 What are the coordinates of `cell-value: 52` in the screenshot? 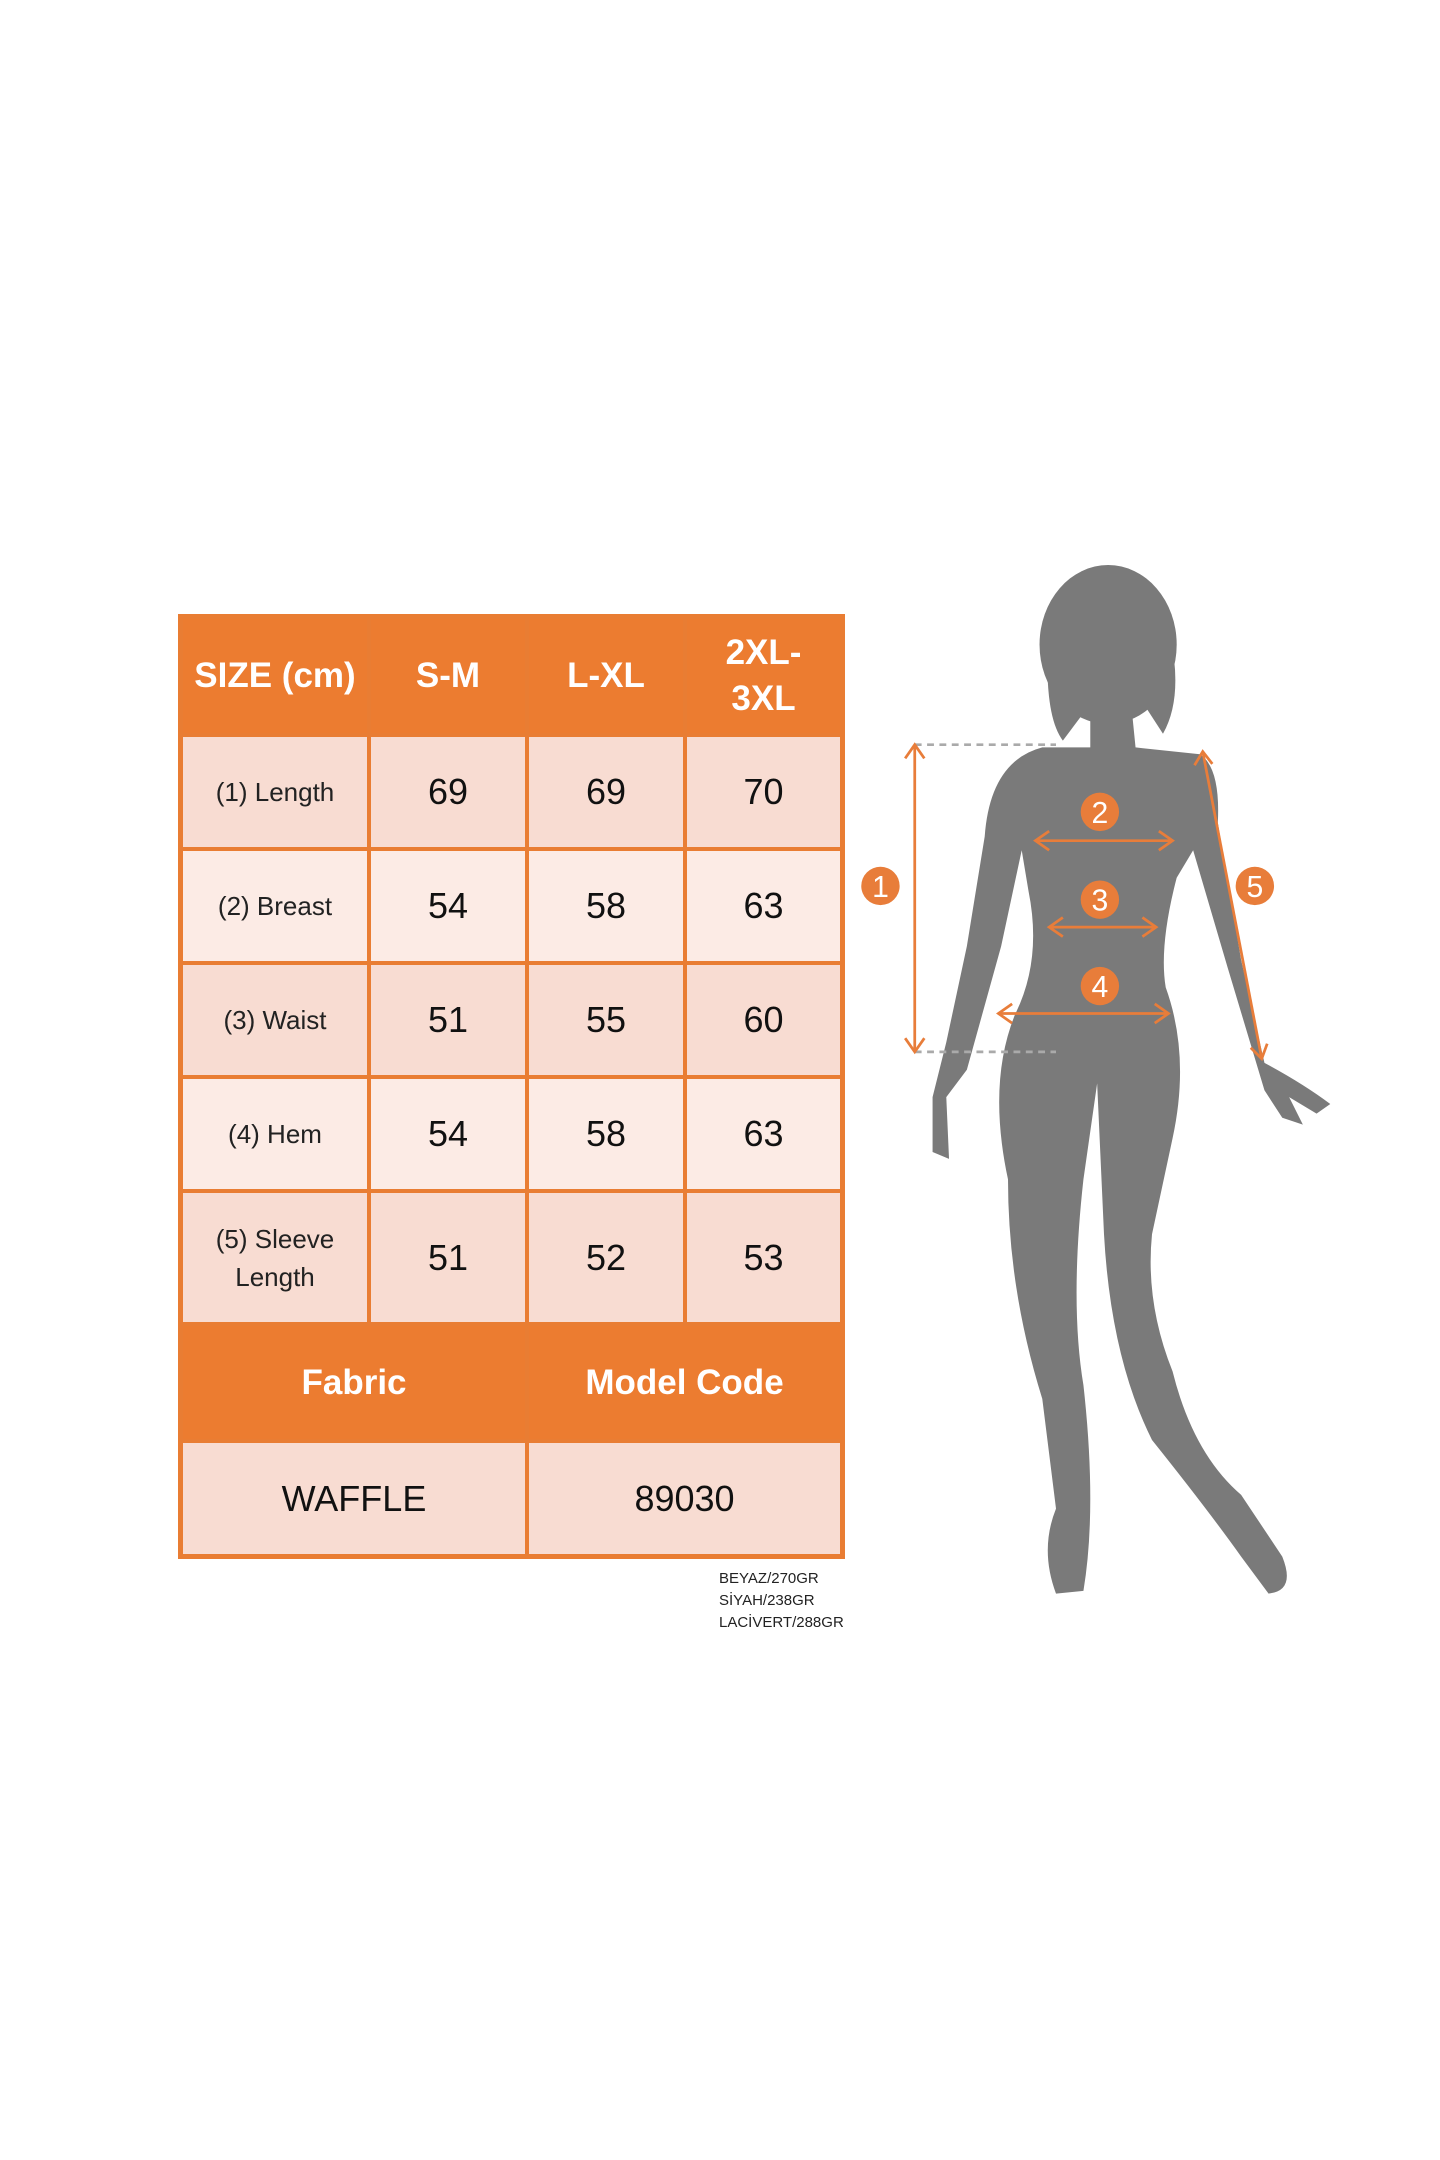 It's located at (606, 1257).